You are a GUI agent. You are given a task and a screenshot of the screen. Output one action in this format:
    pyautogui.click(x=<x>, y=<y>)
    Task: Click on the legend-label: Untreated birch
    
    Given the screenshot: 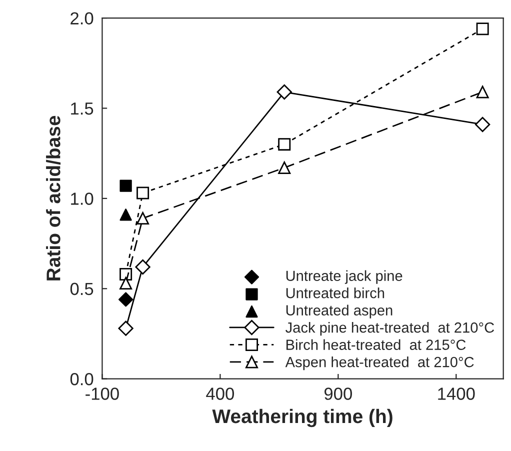 What is the action you would take?
    pyautogui.click(x=335, y=293)
    